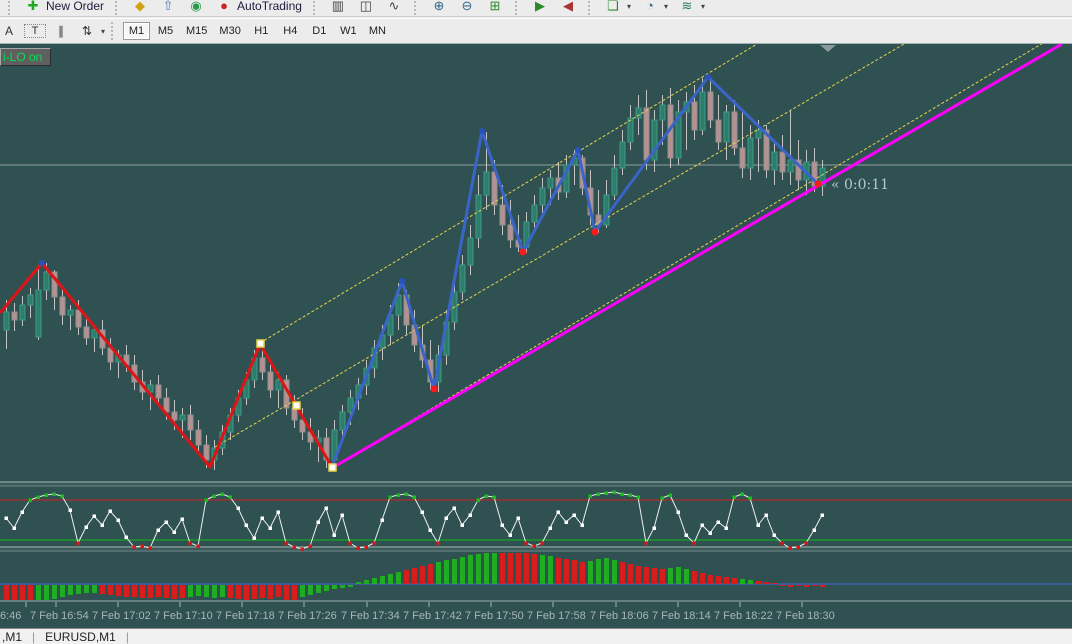 The height and width of the screenshot is (644, 1072). I want to click on toolbar-separator, so click(518, 7).